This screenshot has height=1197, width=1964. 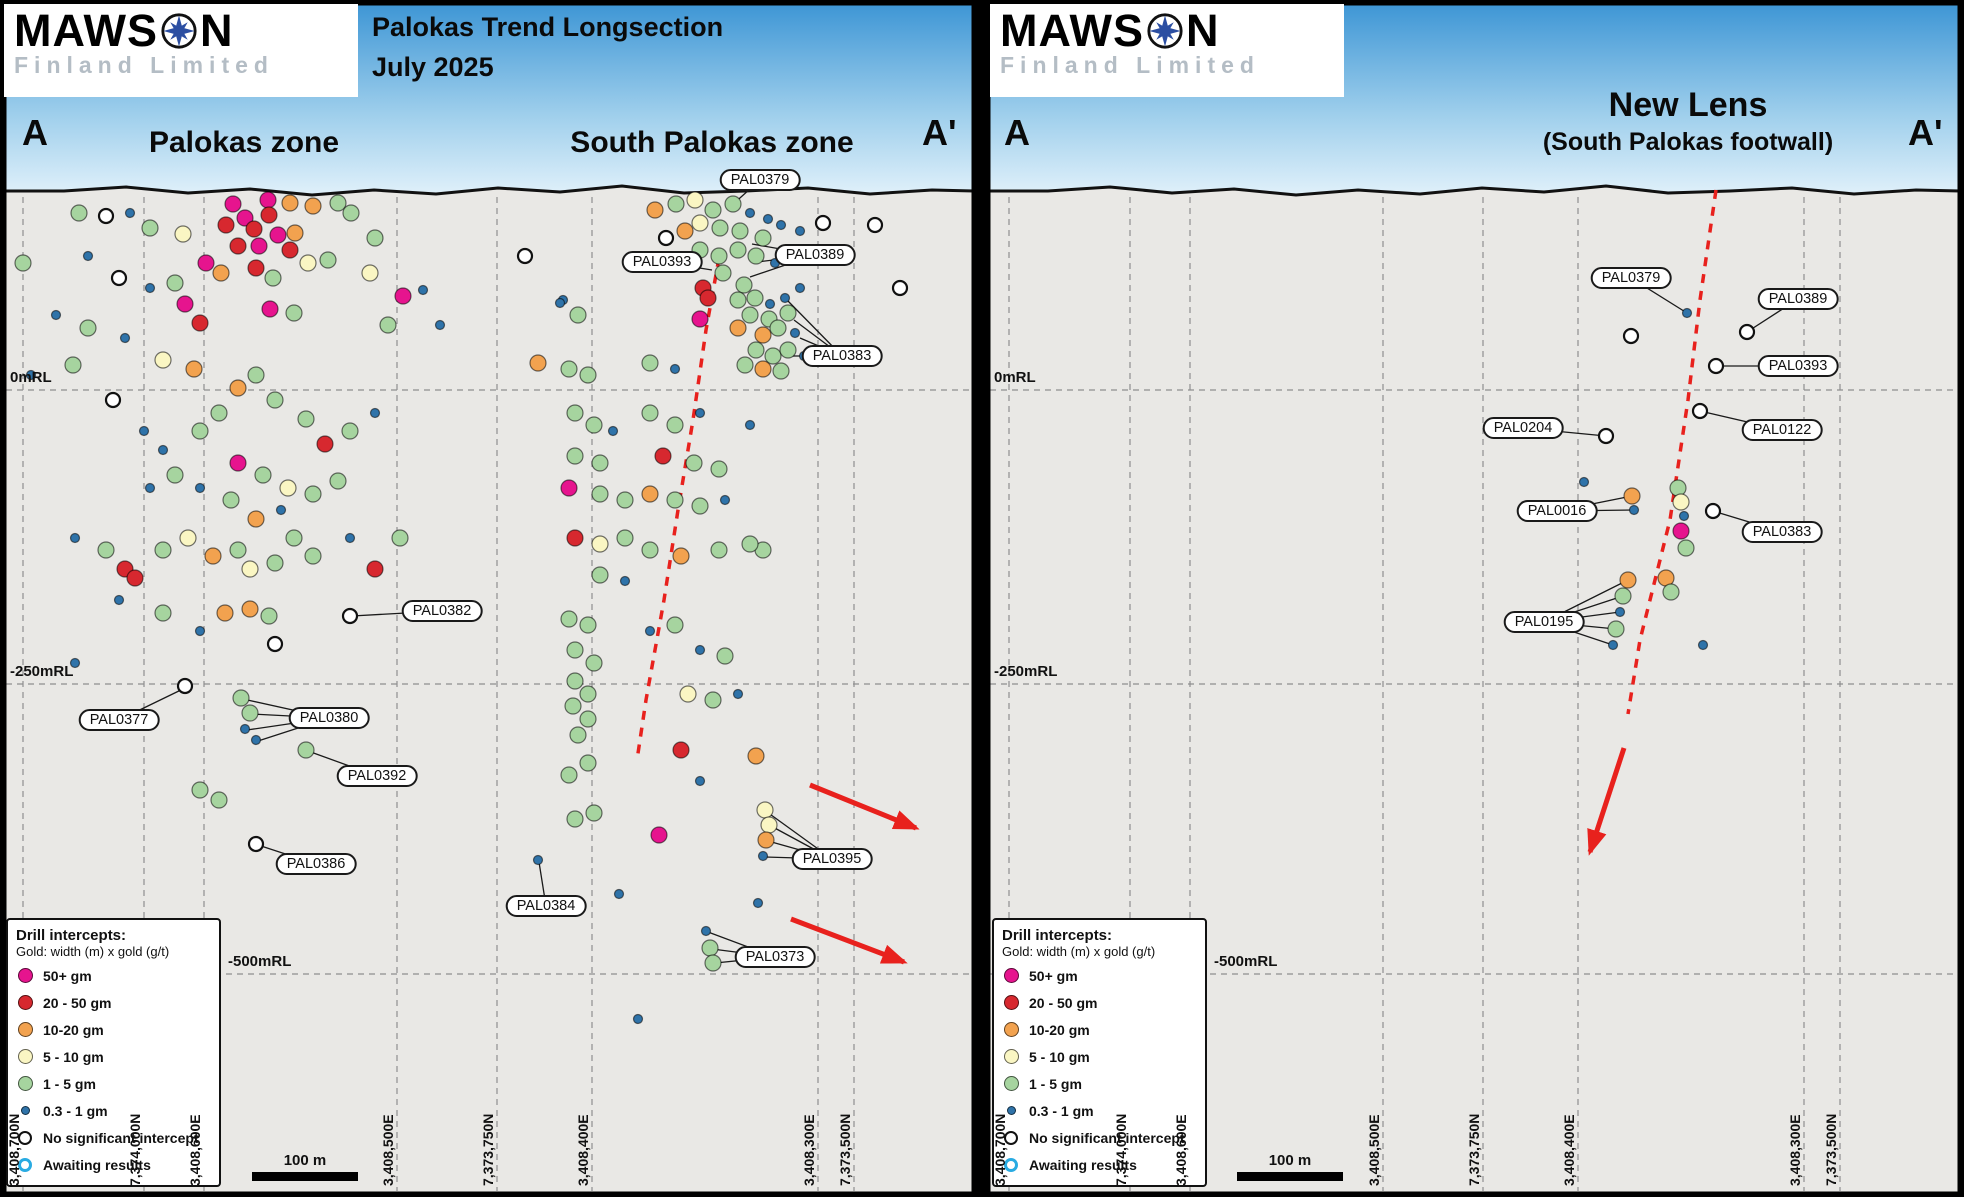 What do you see at coordinates (864, 806) in the screenshot?
I see `plunge-arrow` at bounding box center [864, 806].